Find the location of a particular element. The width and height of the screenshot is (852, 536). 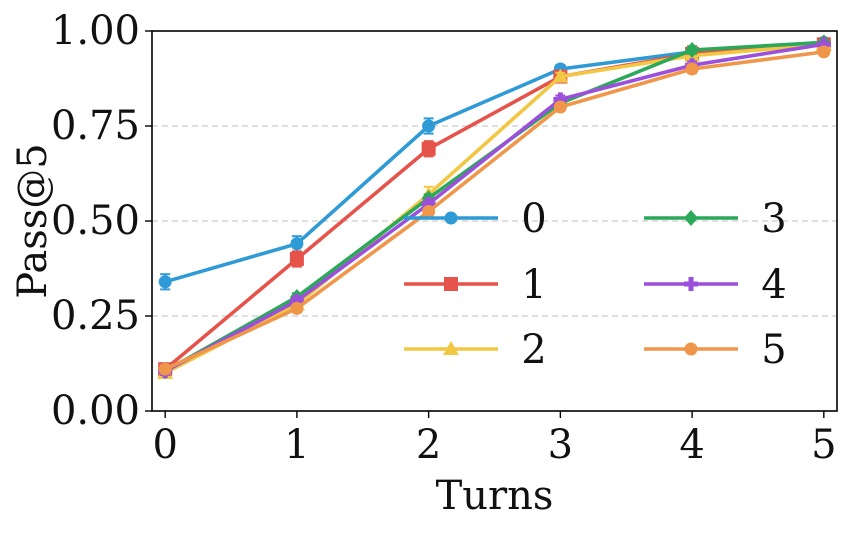

y-tick-label: 0.50 is located at coordinates (95, 221).